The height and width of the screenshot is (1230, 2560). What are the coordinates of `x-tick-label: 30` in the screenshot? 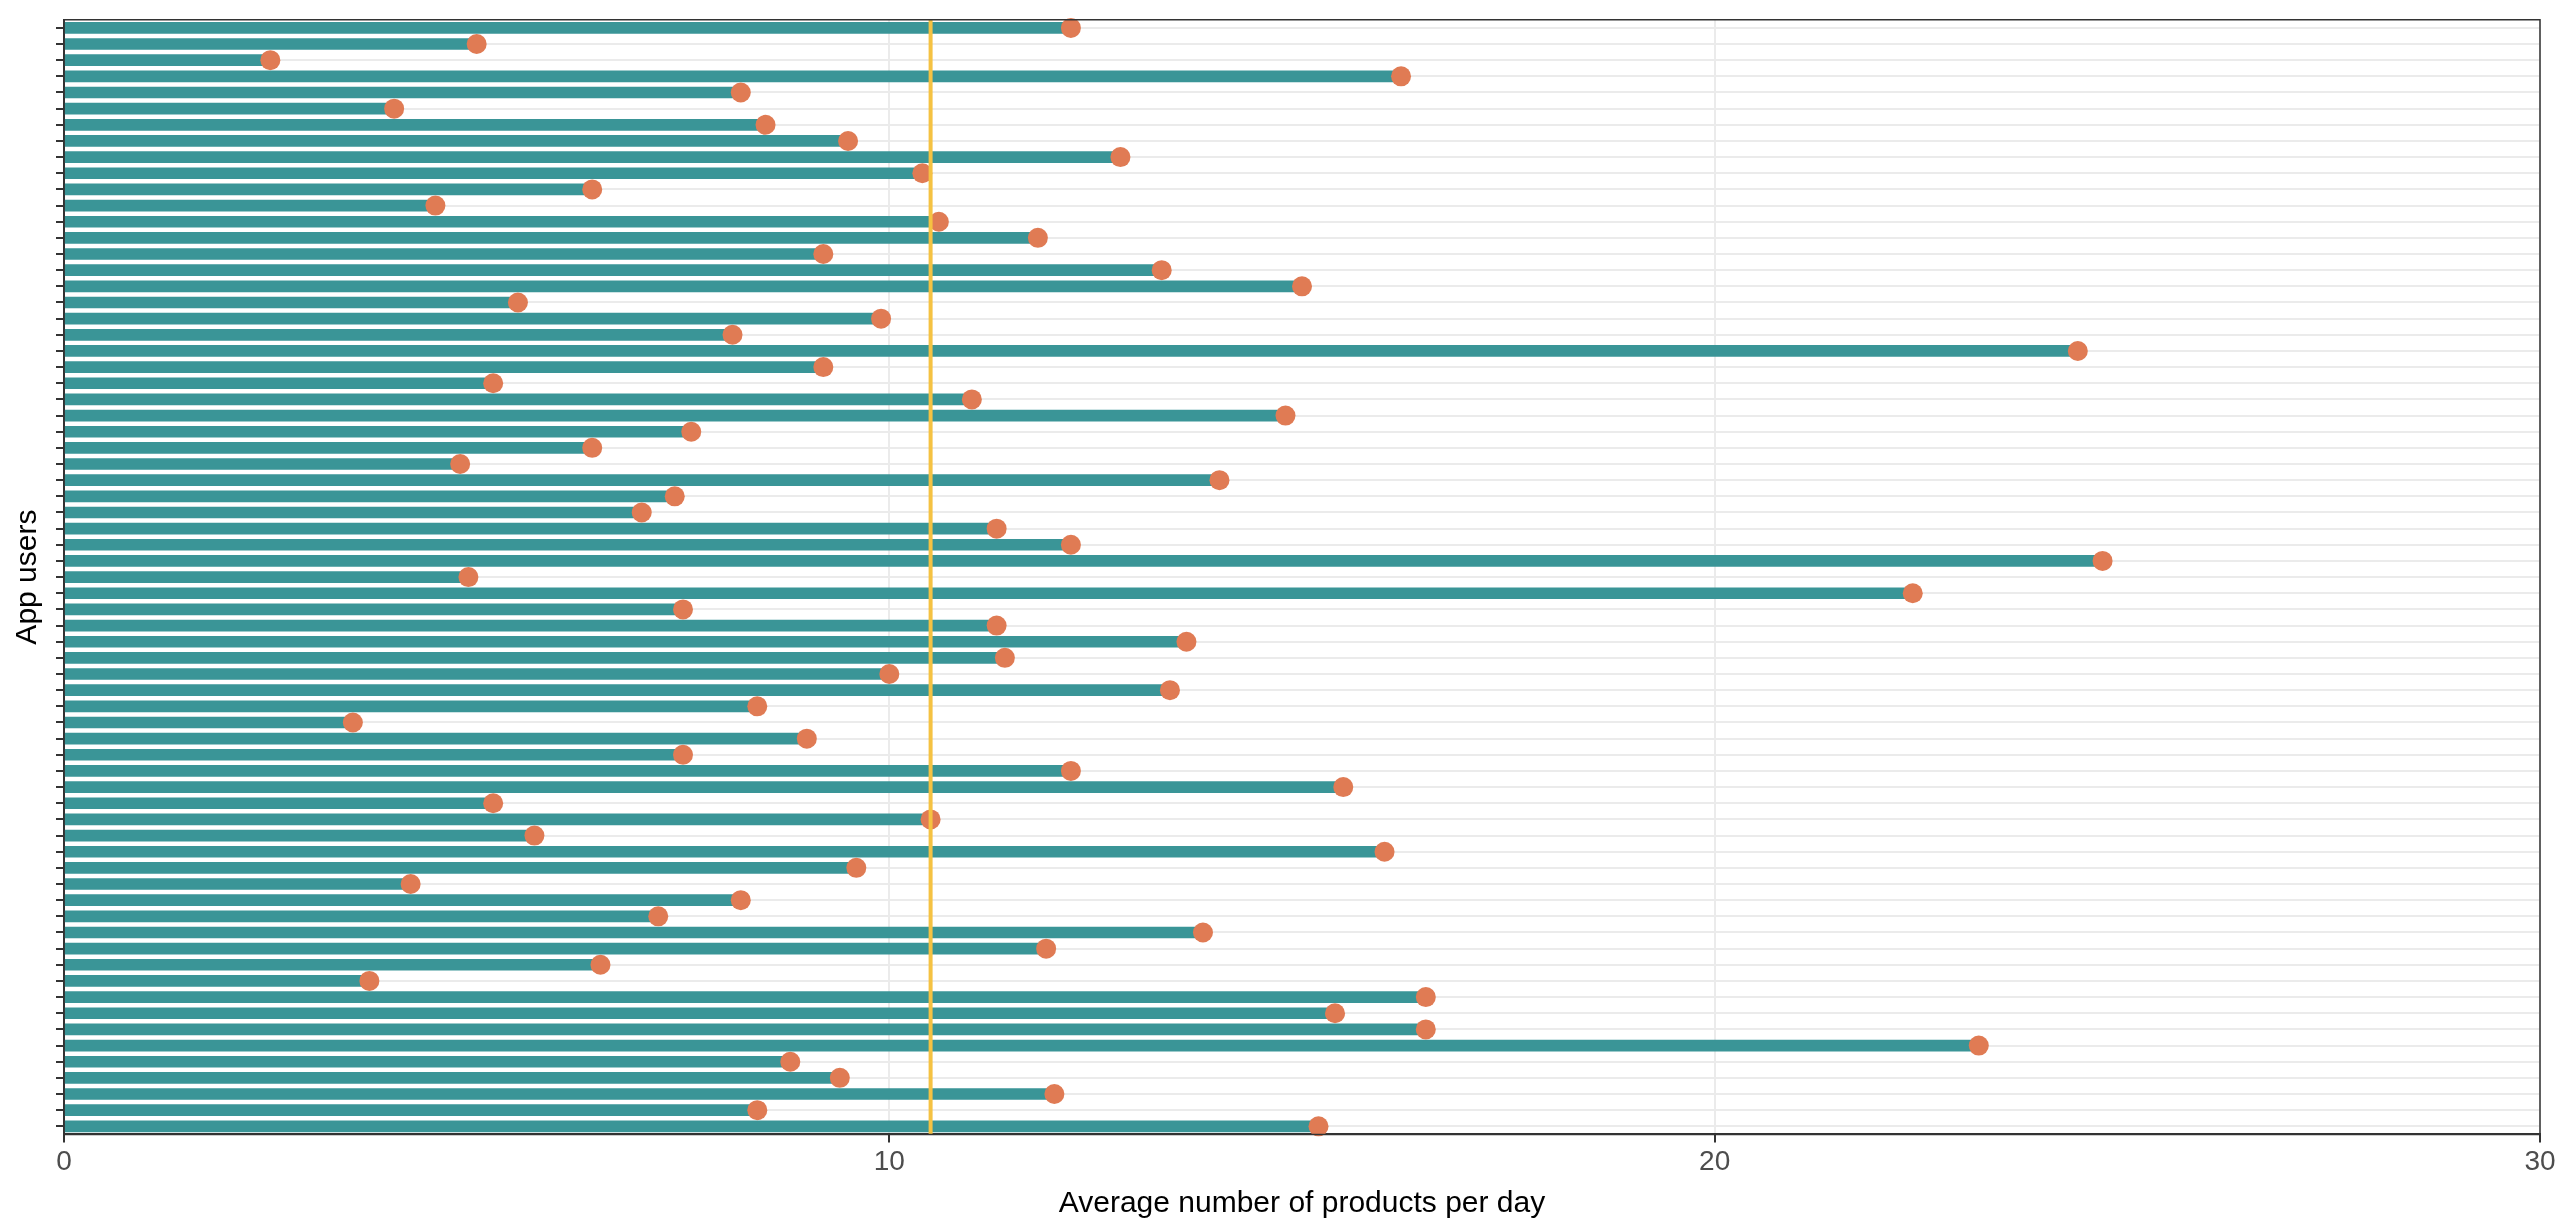 It's located at (2540, 1160).